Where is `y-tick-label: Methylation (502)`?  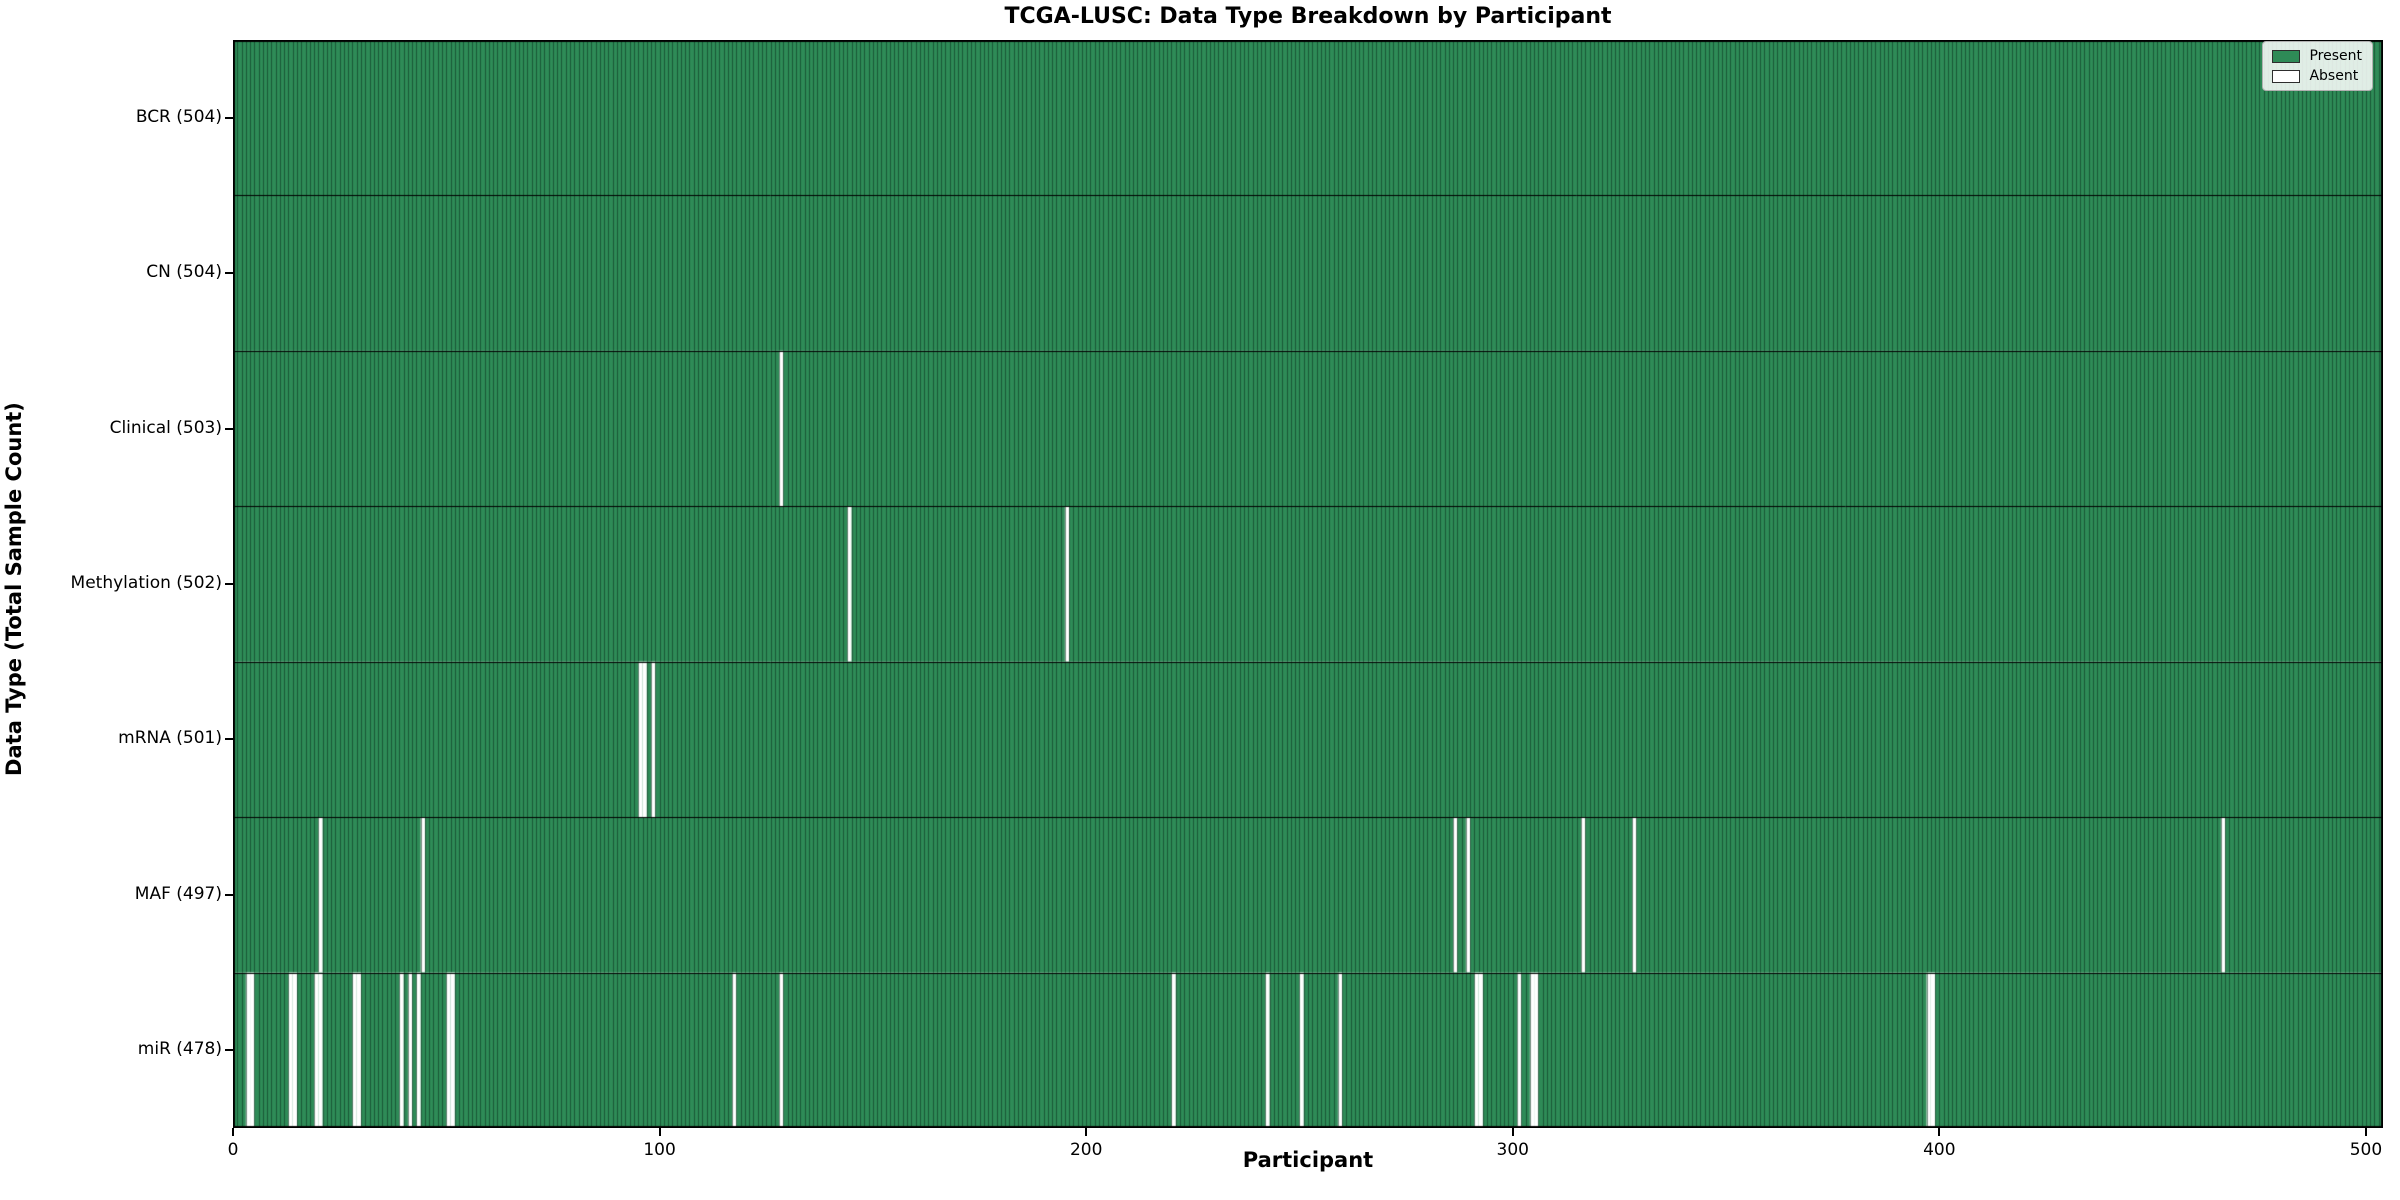
y-tick-label: Methylation (502) is located at coordinates (146, 583).